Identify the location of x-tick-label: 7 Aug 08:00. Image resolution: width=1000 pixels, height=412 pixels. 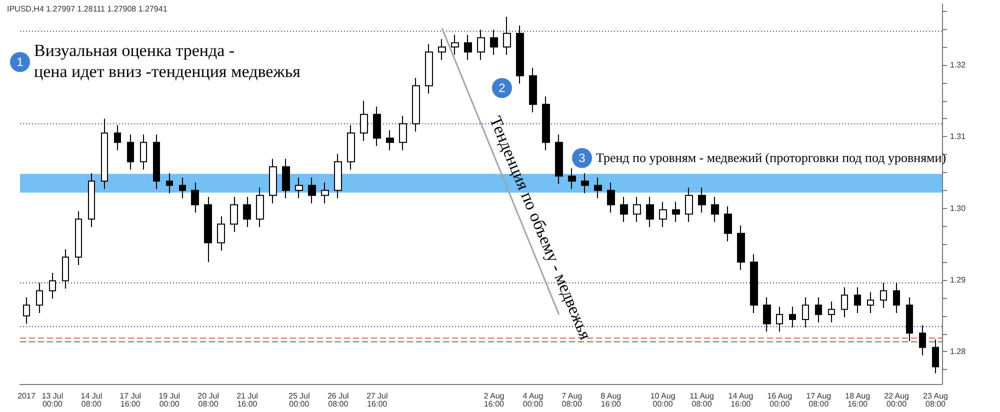
(572, 400).